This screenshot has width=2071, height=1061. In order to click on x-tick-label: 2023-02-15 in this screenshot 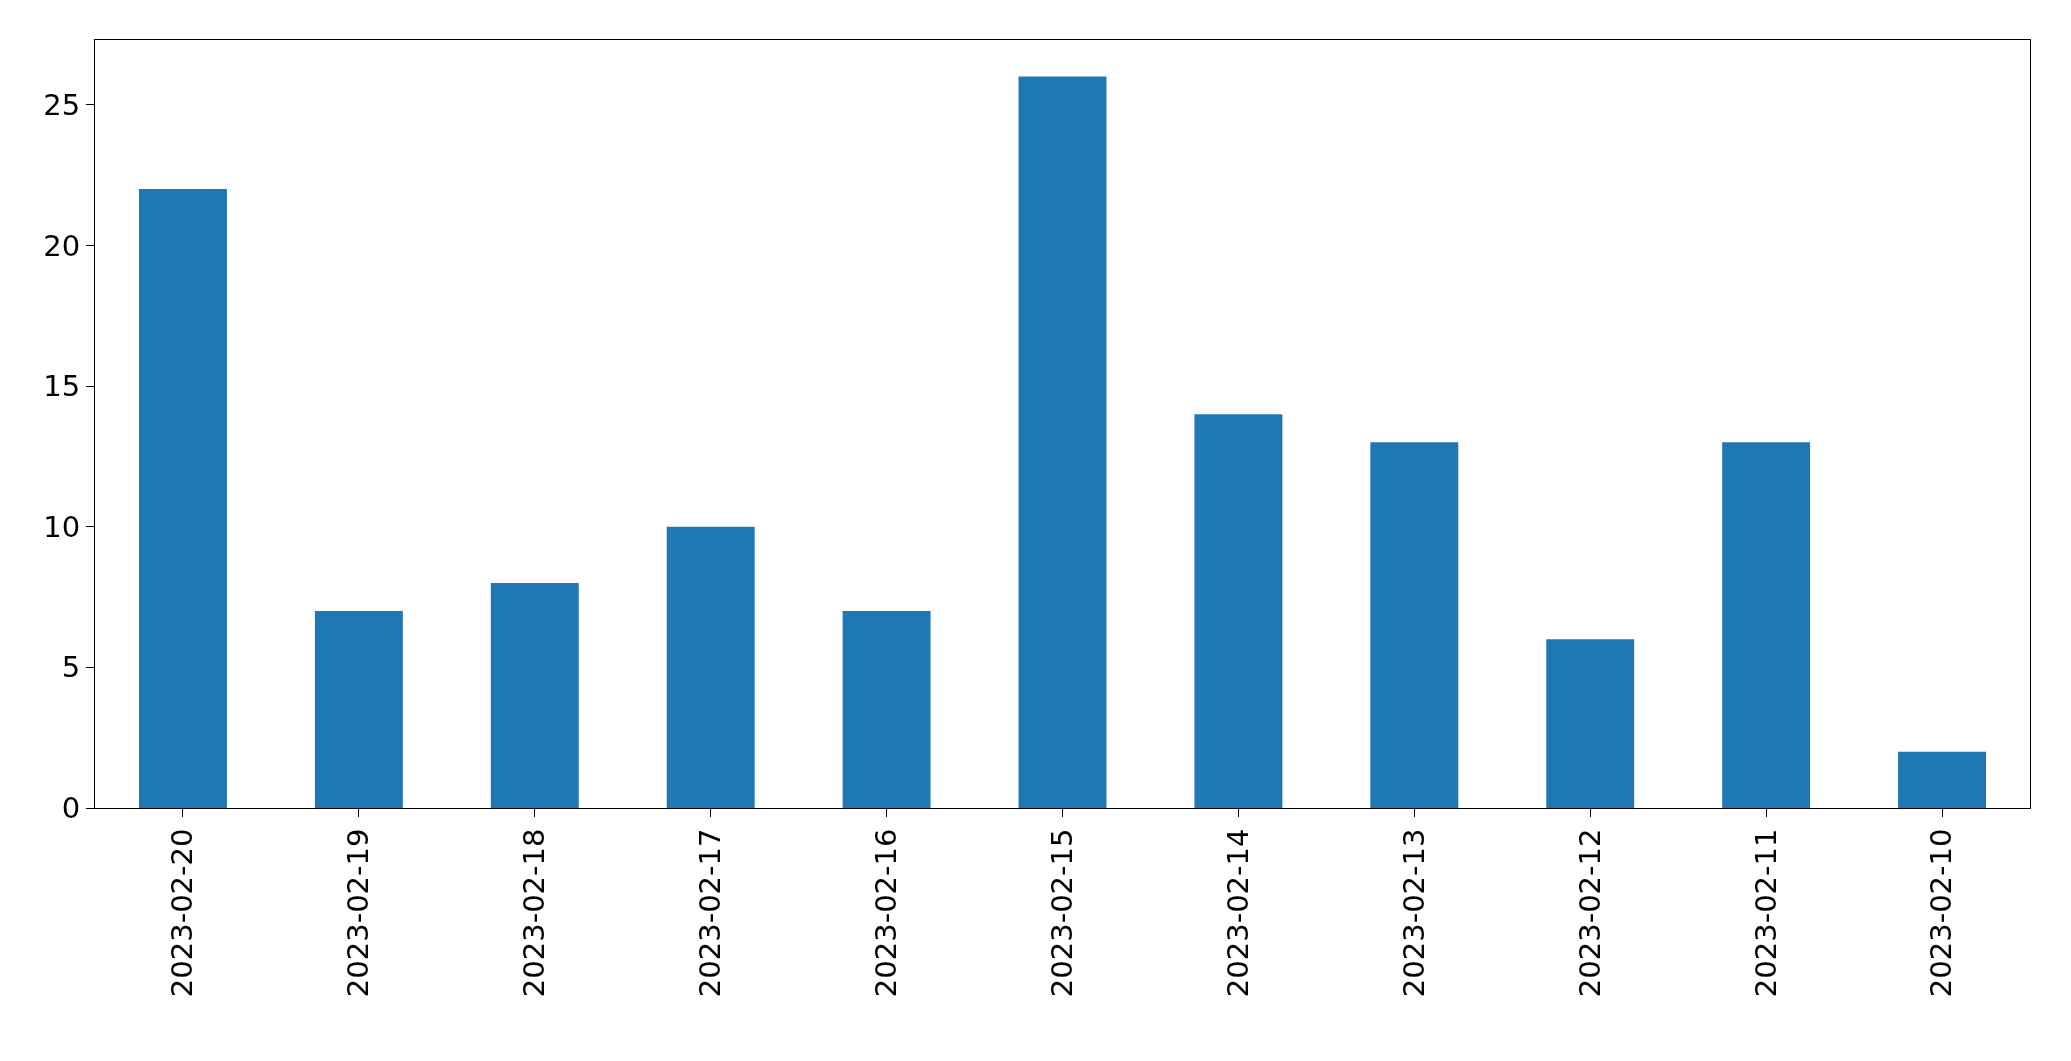, I will do `click(1061, 913)`.